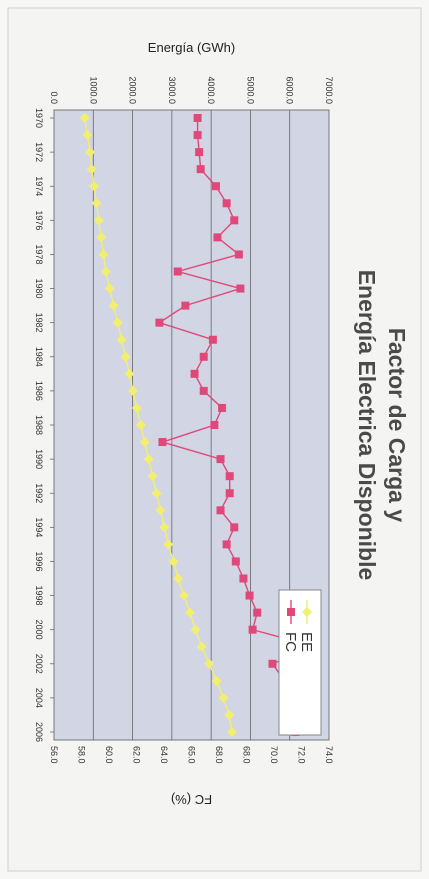  Describe the element at coordinates (291, 612) in the screenshot. I see `legend-marker-fc` at that location.